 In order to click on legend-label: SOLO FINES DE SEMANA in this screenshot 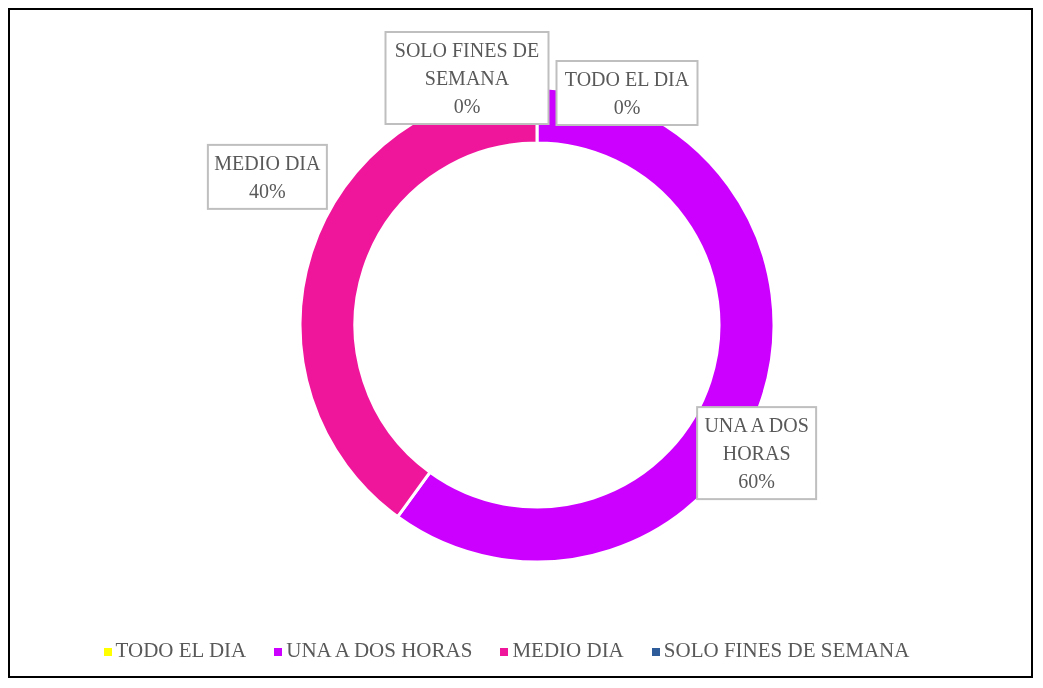, I will do `click(786, 650)`.